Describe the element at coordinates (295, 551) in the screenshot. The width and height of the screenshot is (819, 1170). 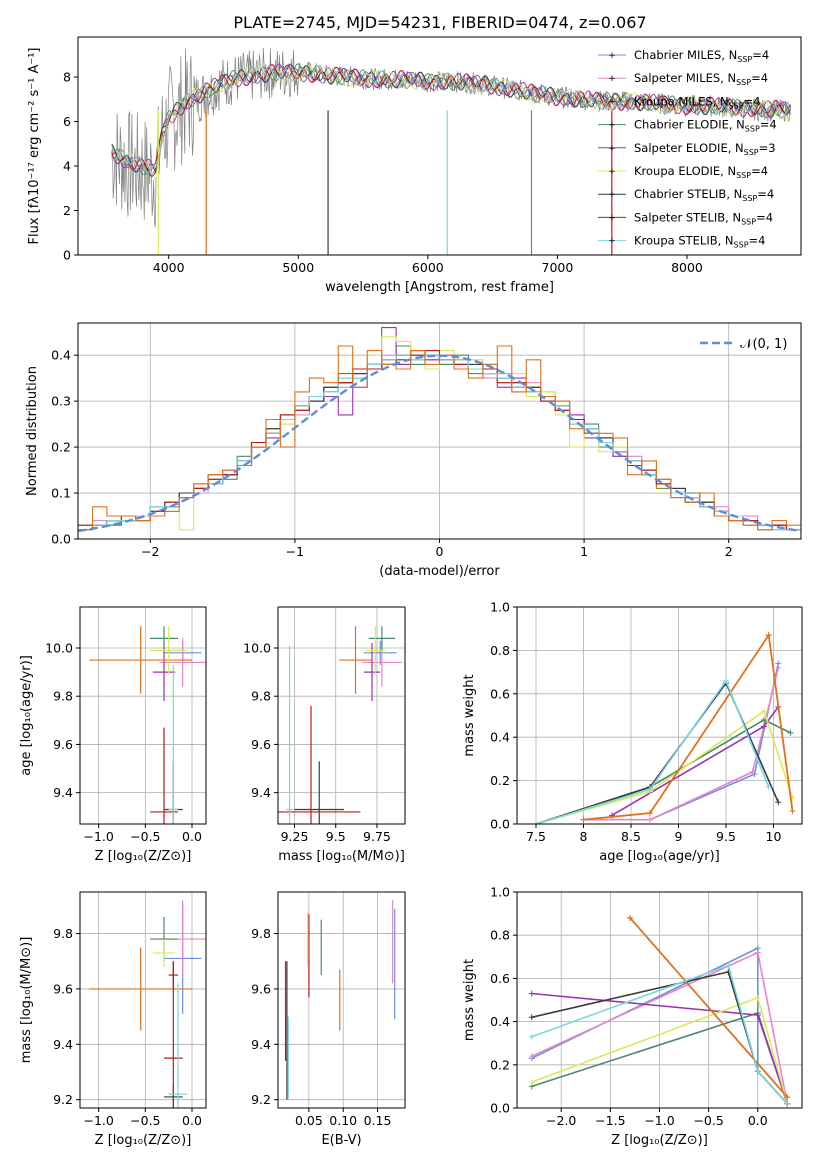
I see `x-tick-label: −1` at that location.